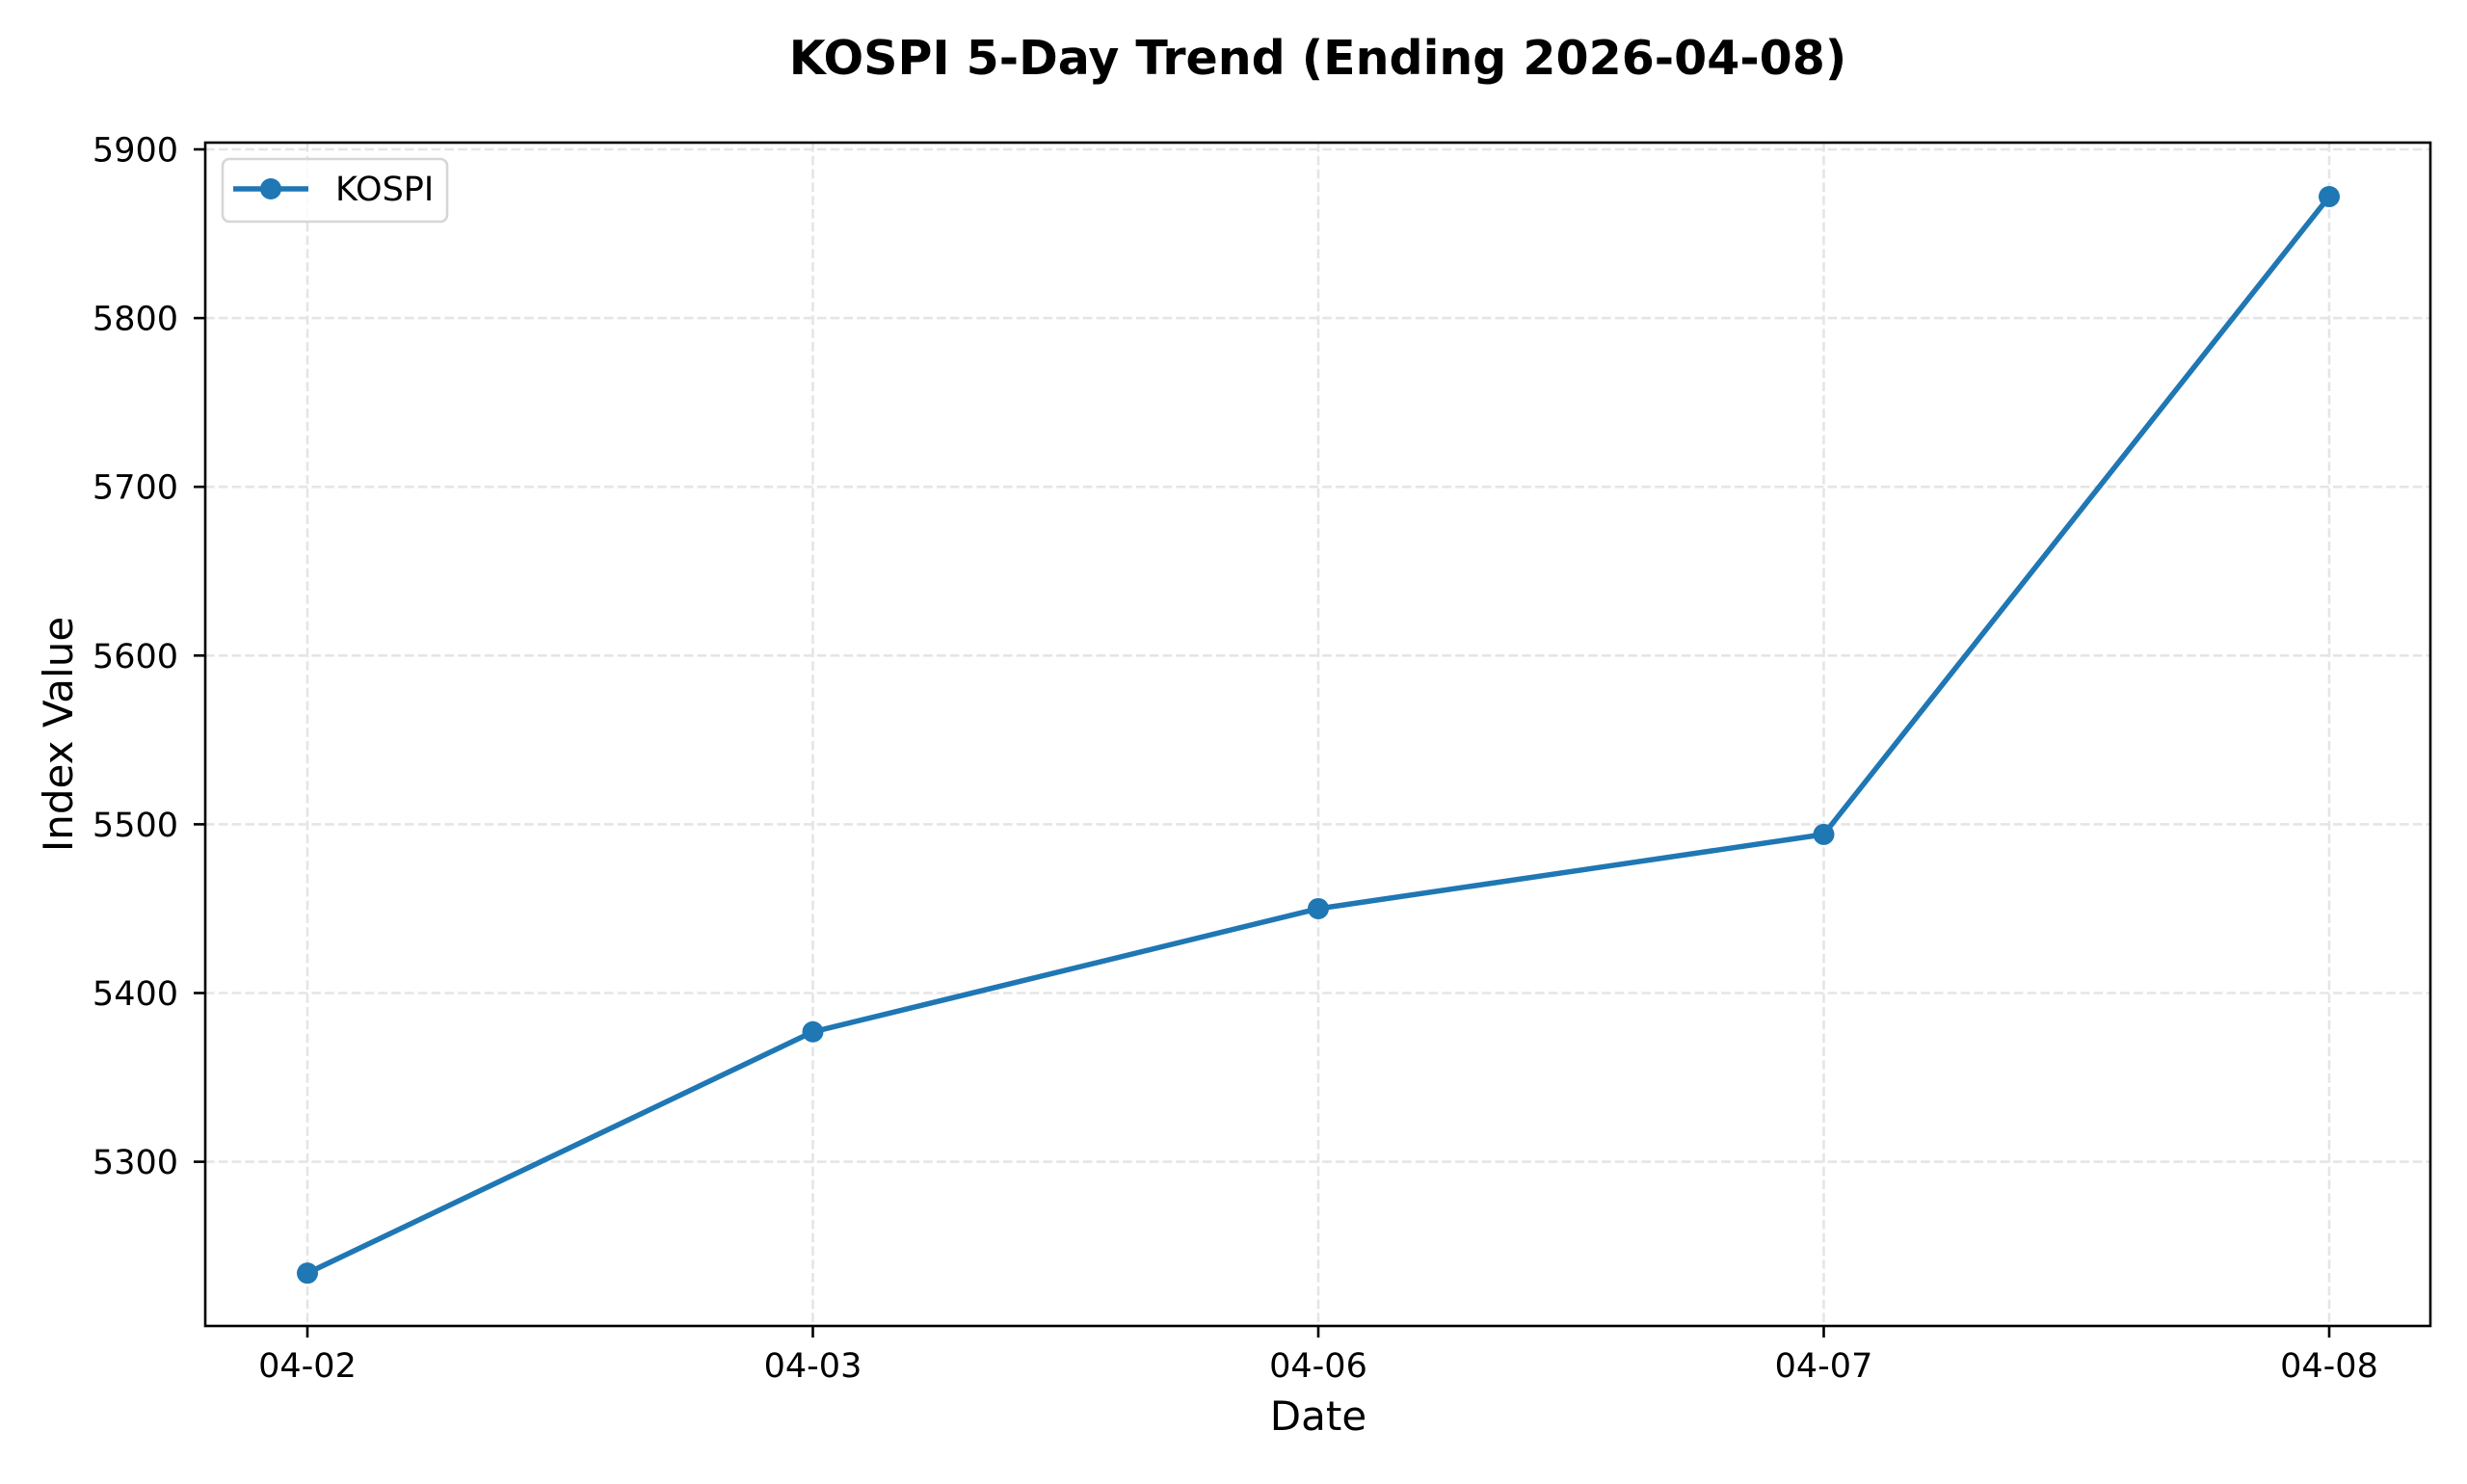 Image resolution: width=2467 pixels, height=1484 pixels. Describe the element at coordinates (384, 190) in the screenshot. I see `legend-label-kospi: KOSPI` at that location.